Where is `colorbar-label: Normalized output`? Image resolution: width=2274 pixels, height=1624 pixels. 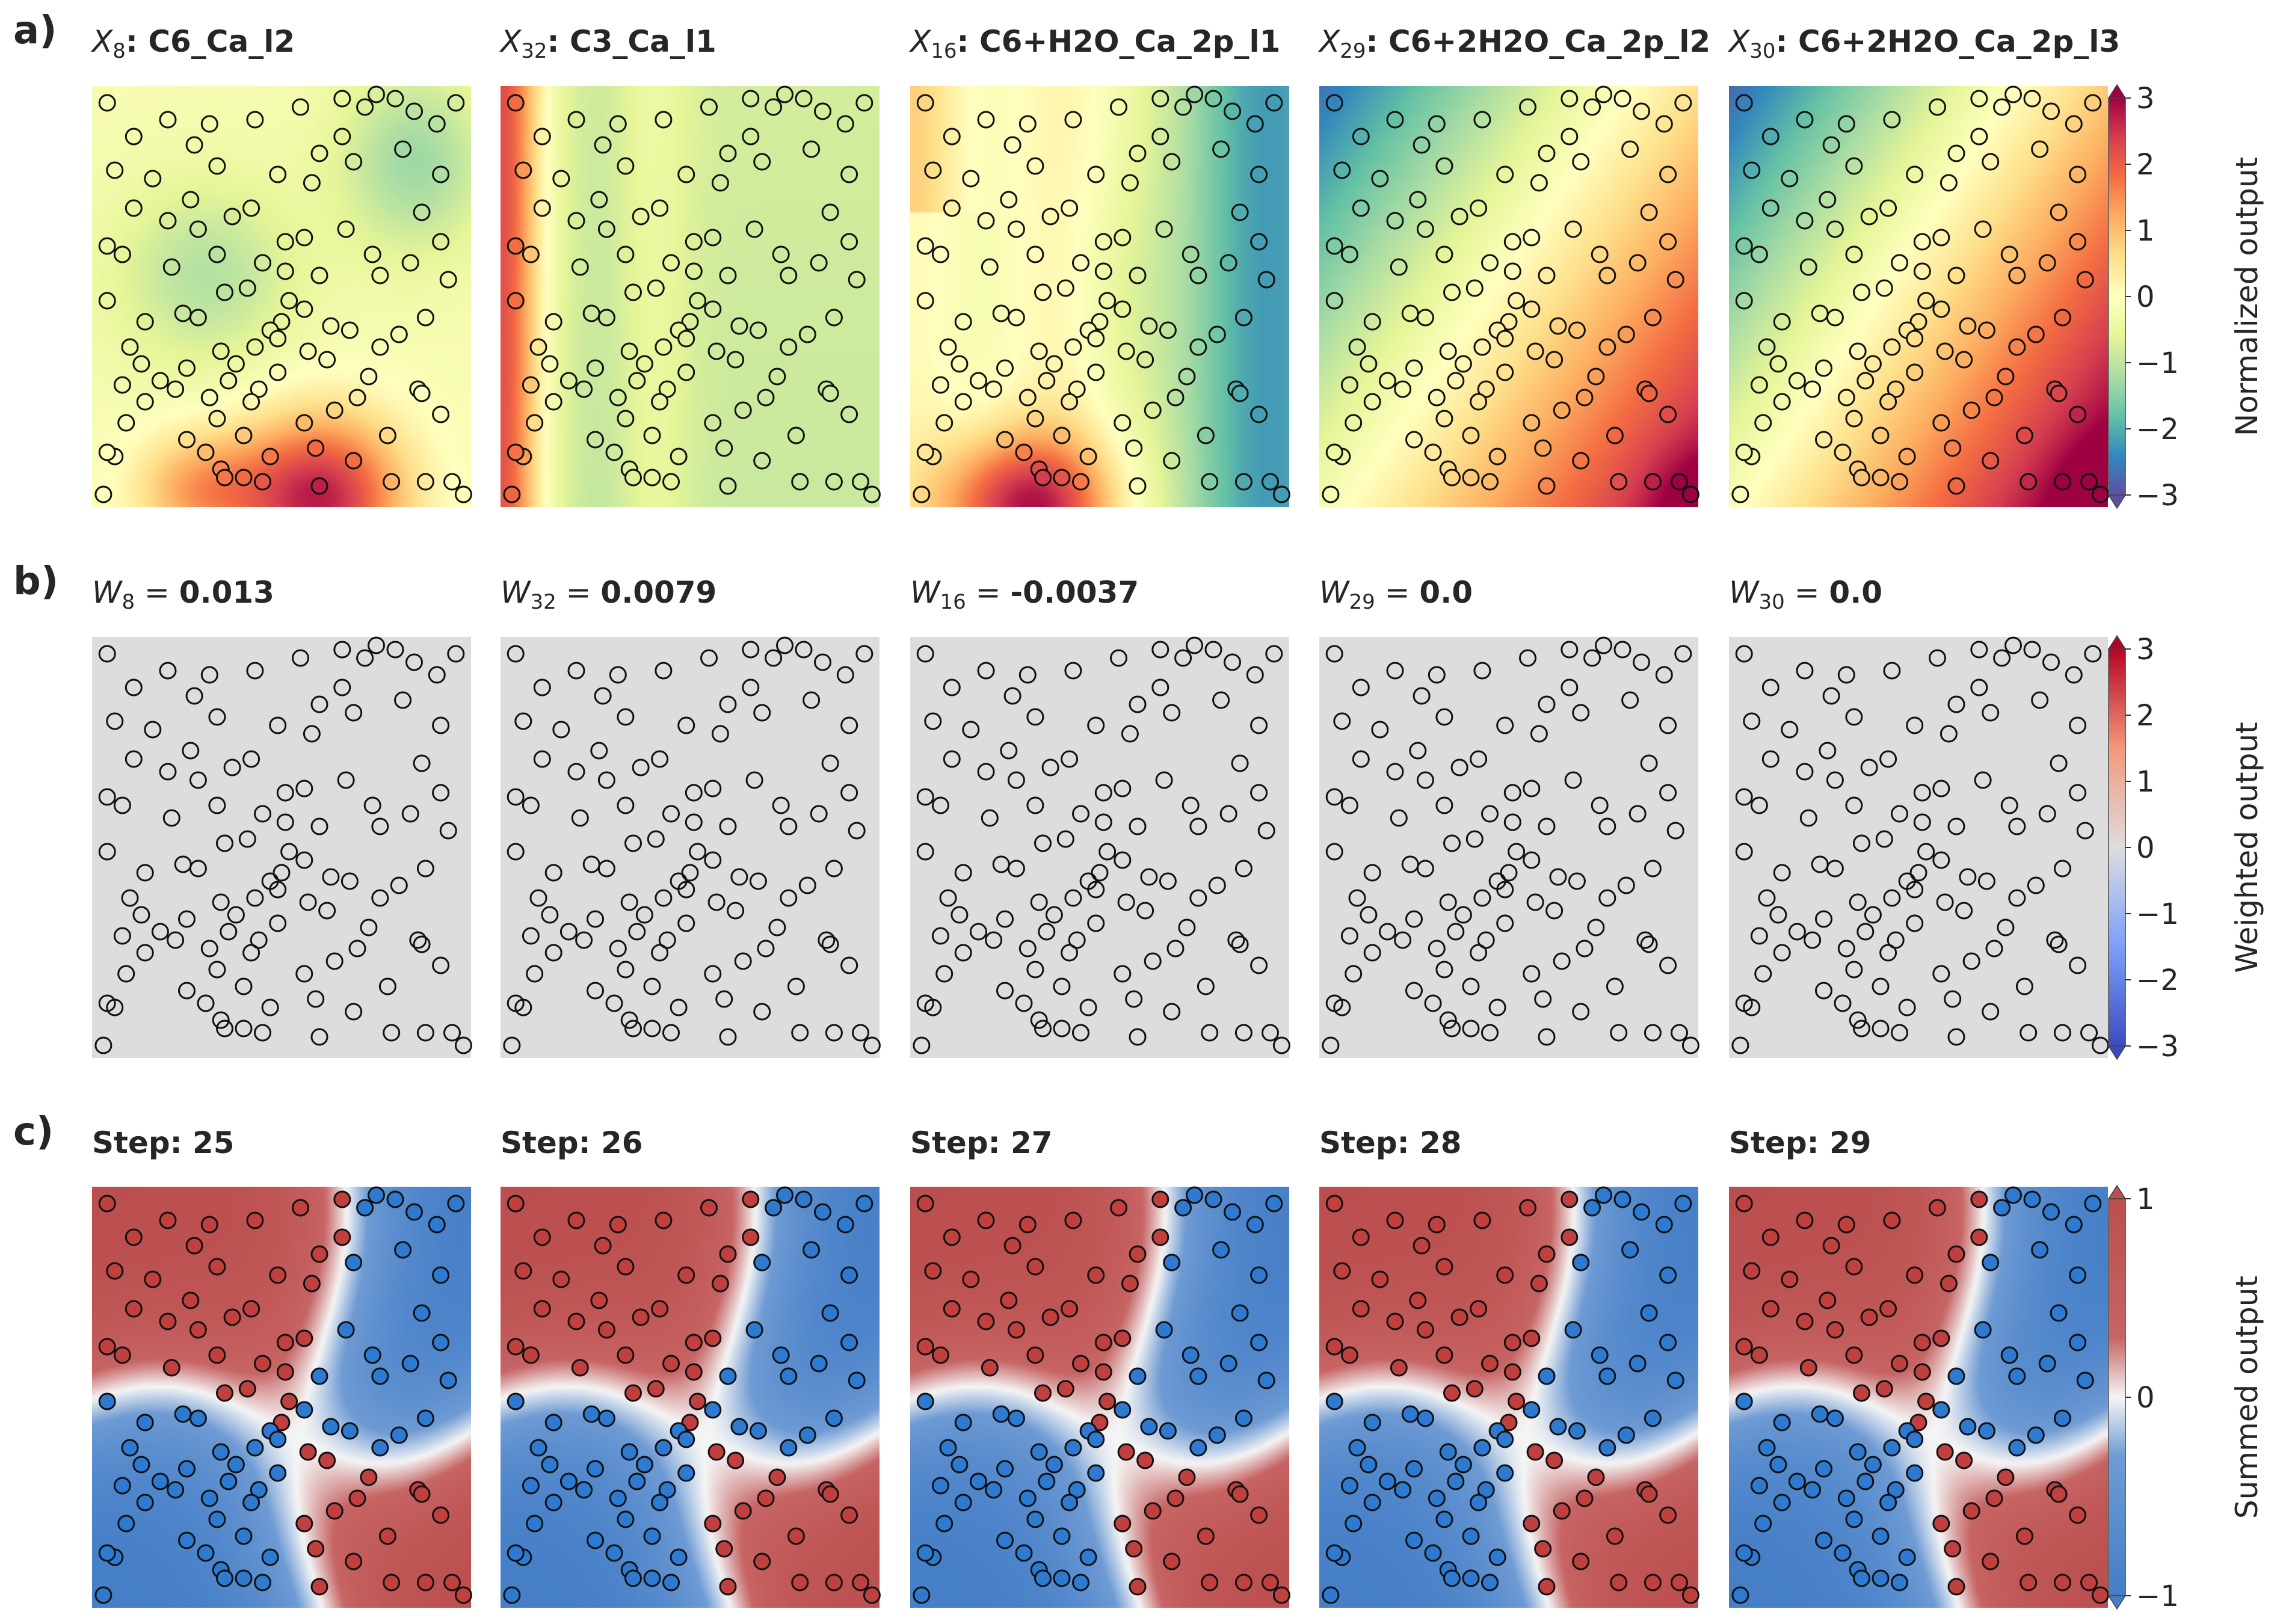 colorbar-label: Normalized output is located at coordinates (2246, 296).